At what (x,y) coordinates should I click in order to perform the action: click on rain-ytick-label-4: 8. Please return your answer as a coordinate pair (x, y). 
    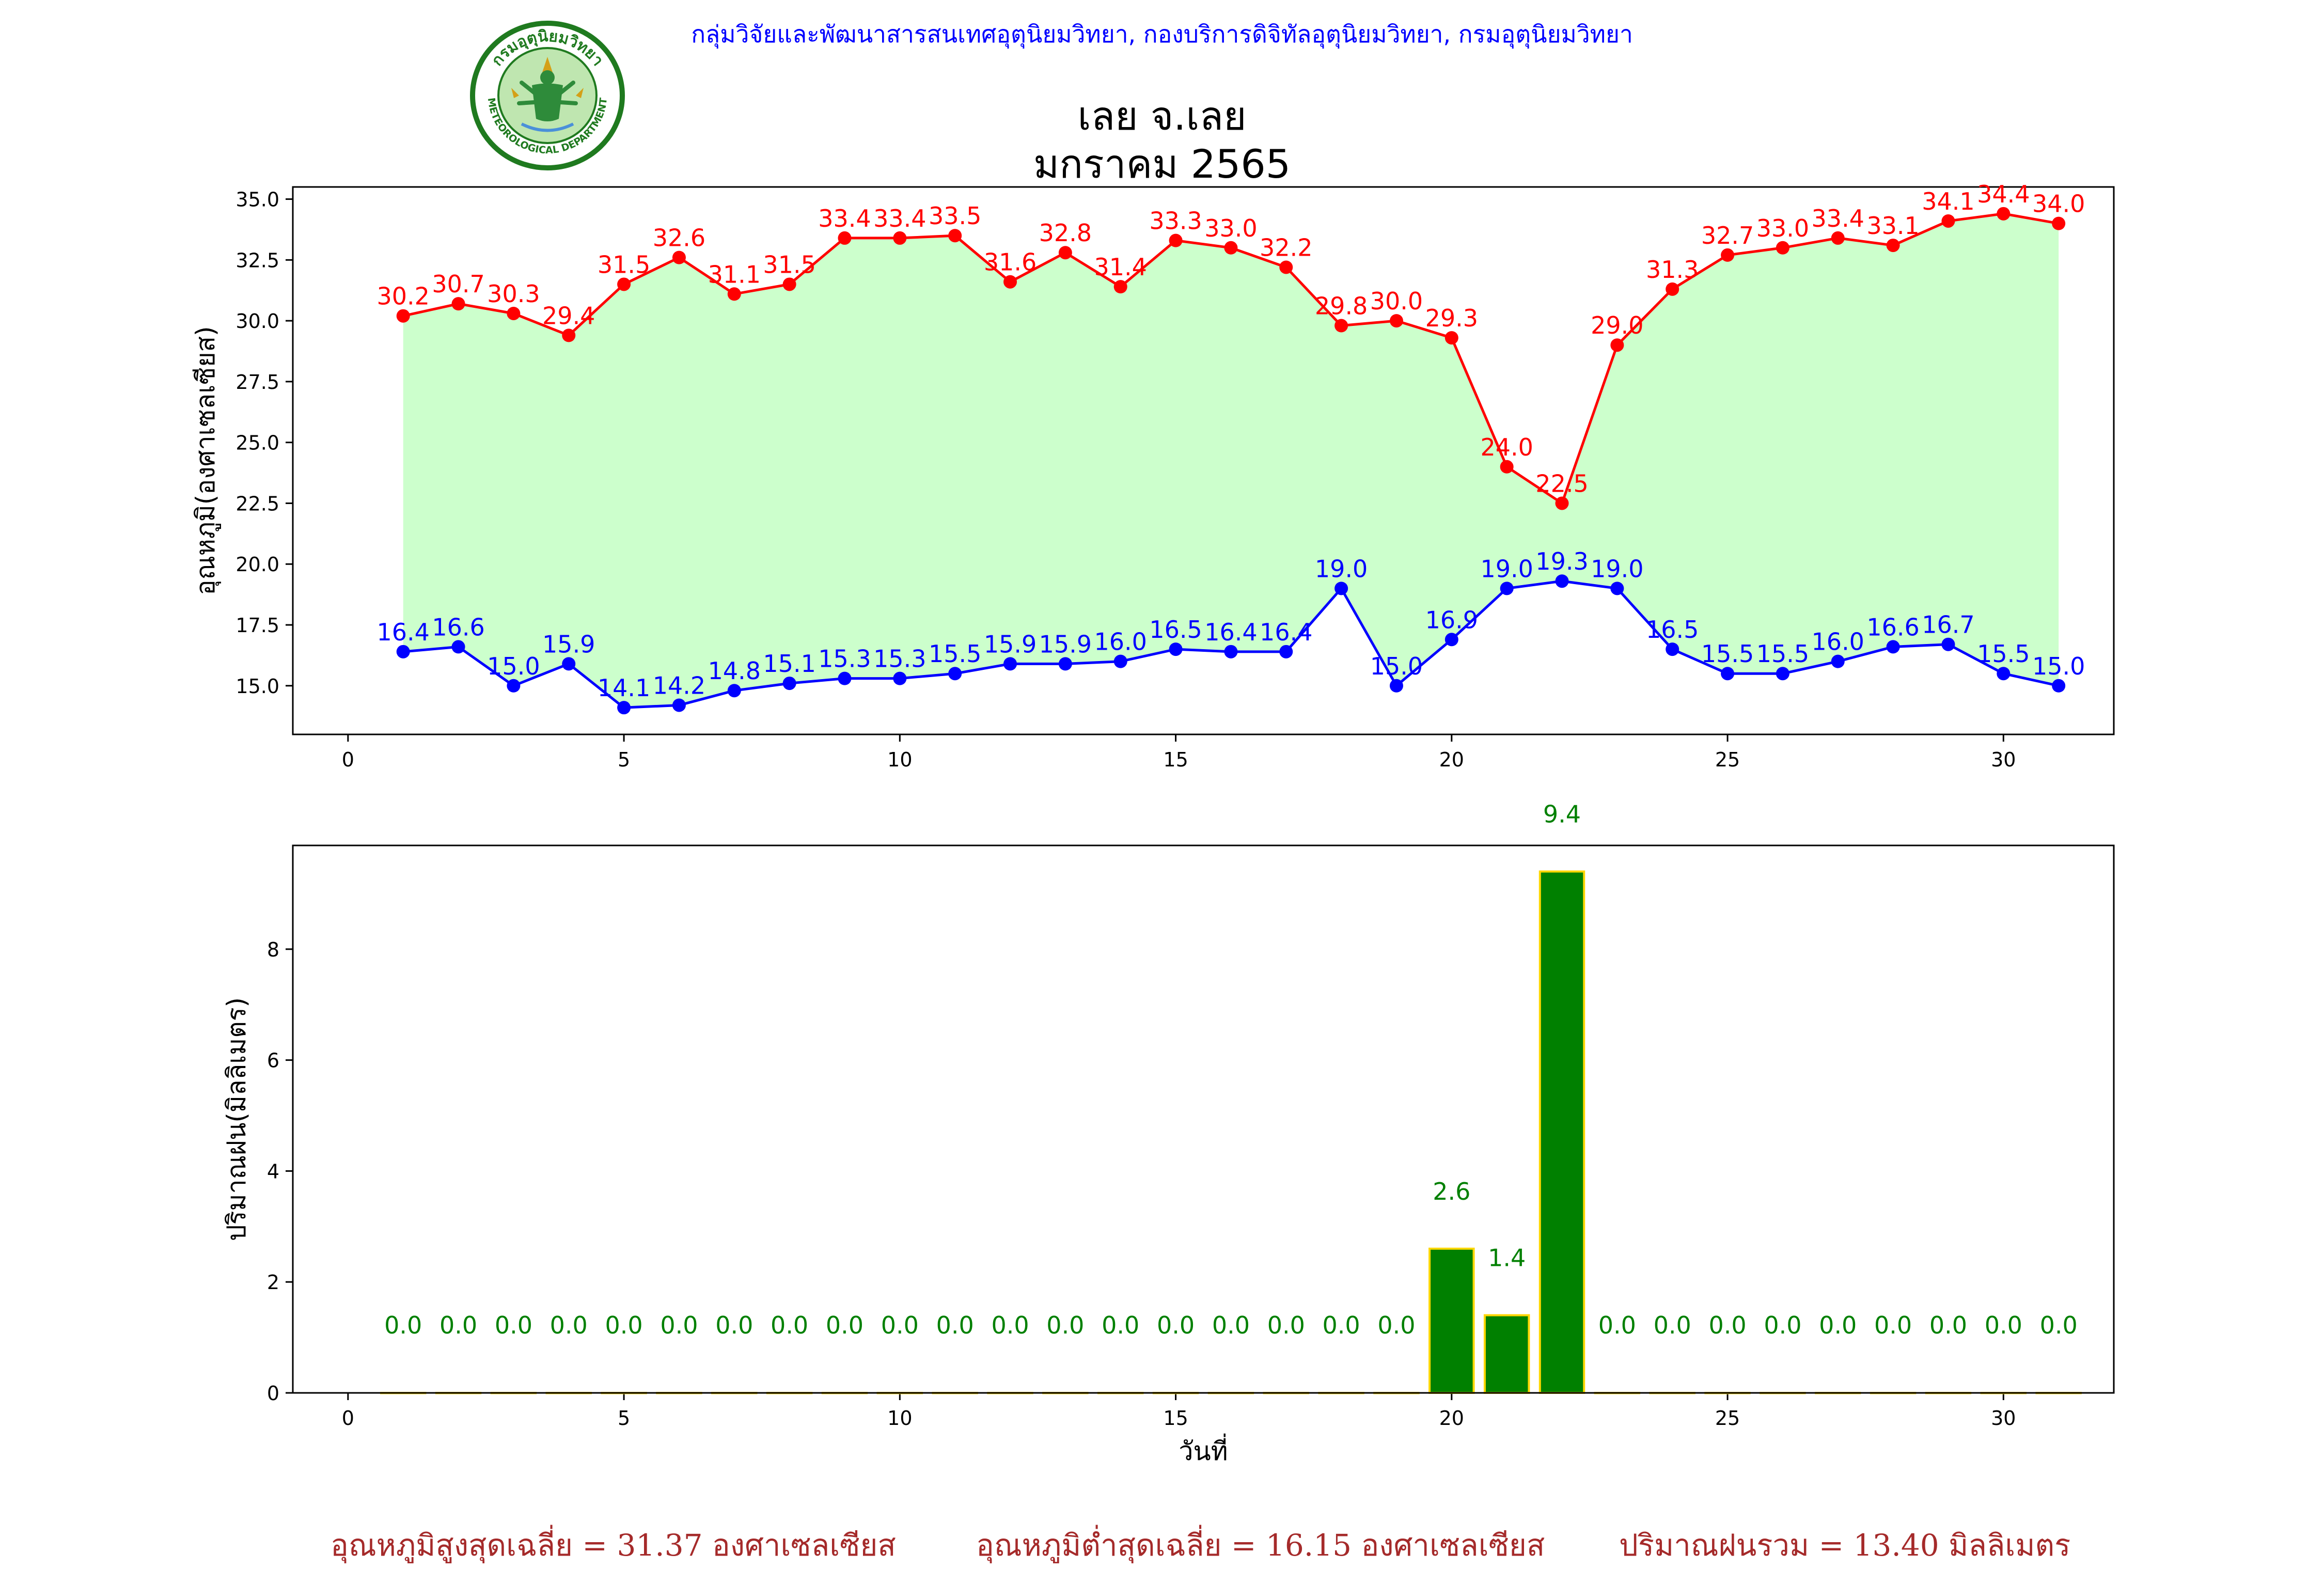
    Looking at the image, I should click on (273, 950).